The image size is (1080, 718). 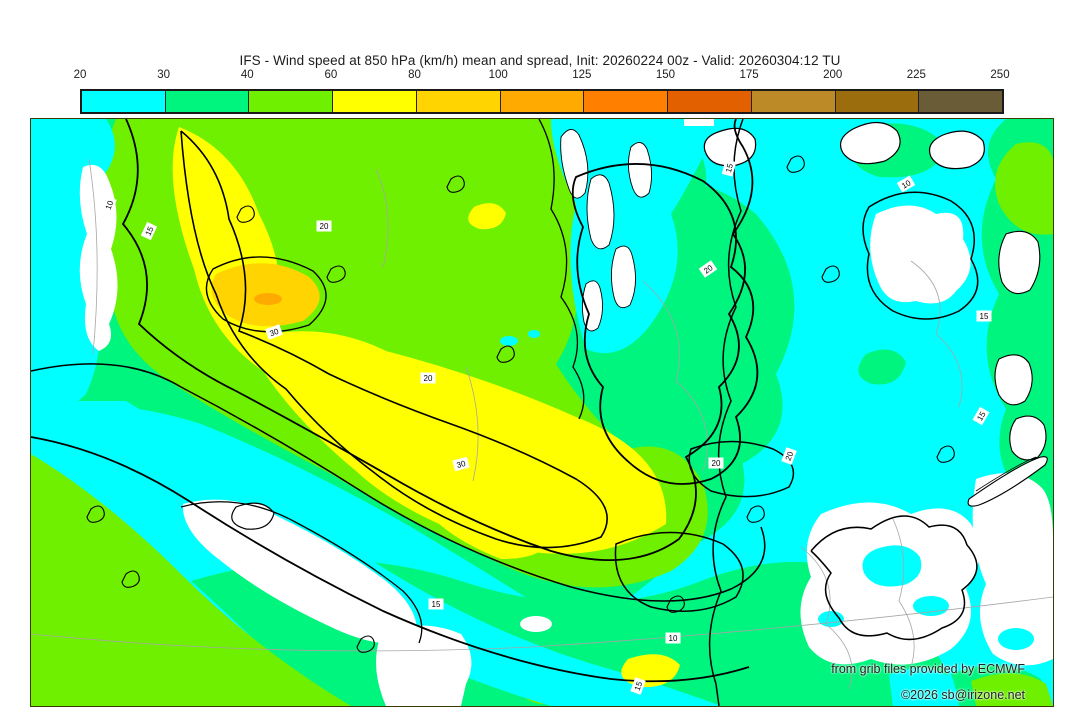 What do you see at coordinates (665, 75) in the screenshot?
I see `colorbar-tick-150: 150` at bounding box center [665, 75].